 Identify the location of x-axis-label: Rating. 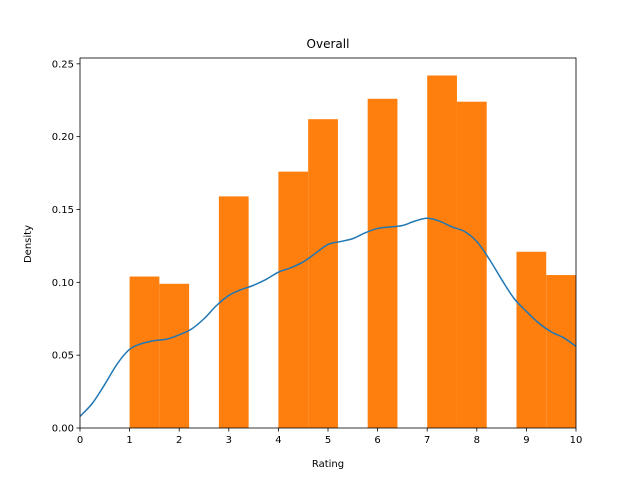
(328, 464).